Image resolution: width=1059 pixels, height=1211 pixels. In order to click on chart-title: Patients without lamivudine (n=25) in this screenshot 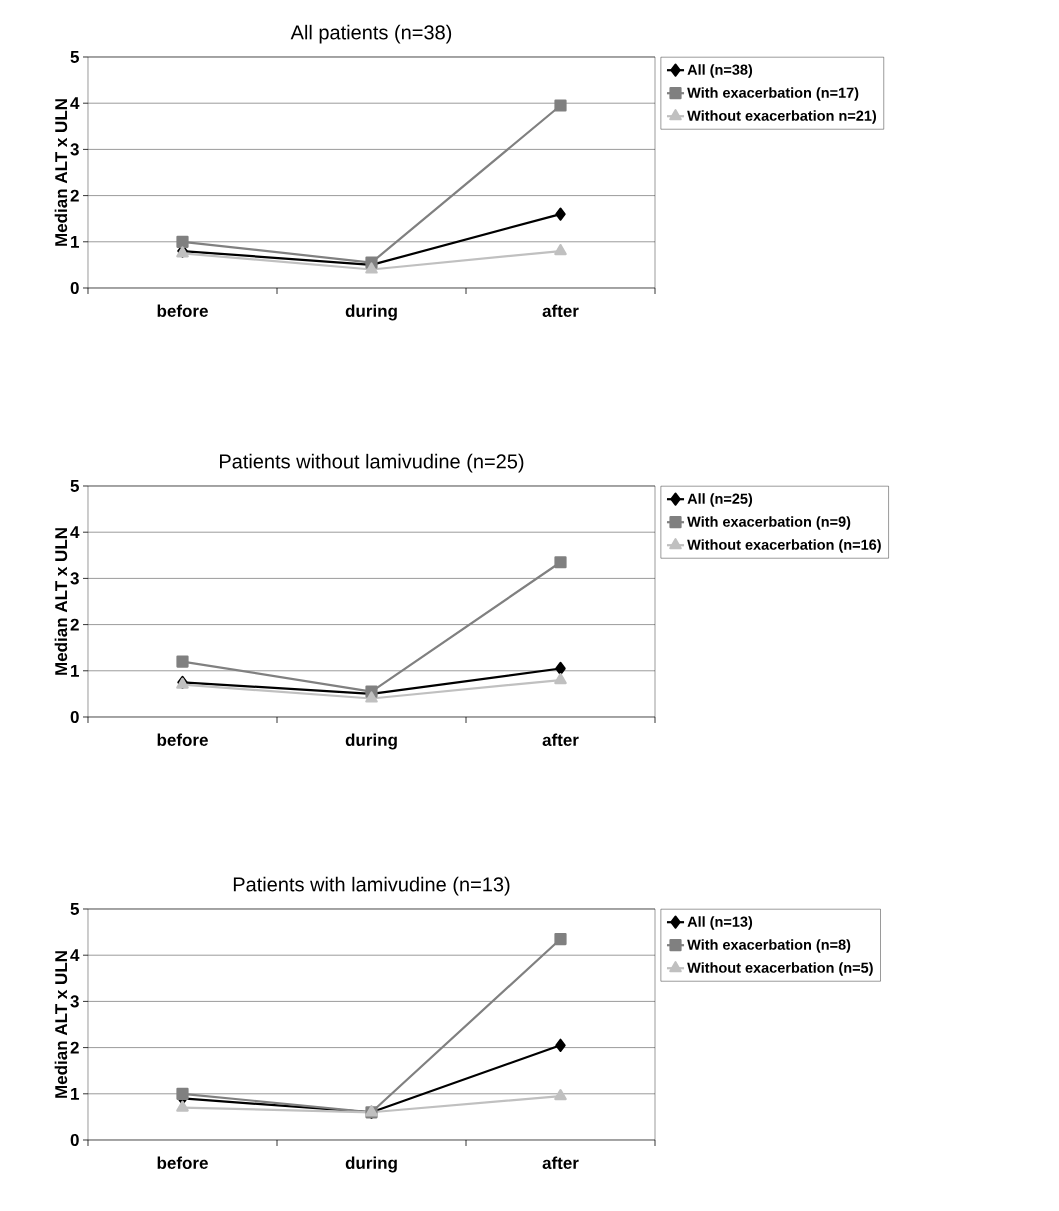, I will do `click(372, 463)`.